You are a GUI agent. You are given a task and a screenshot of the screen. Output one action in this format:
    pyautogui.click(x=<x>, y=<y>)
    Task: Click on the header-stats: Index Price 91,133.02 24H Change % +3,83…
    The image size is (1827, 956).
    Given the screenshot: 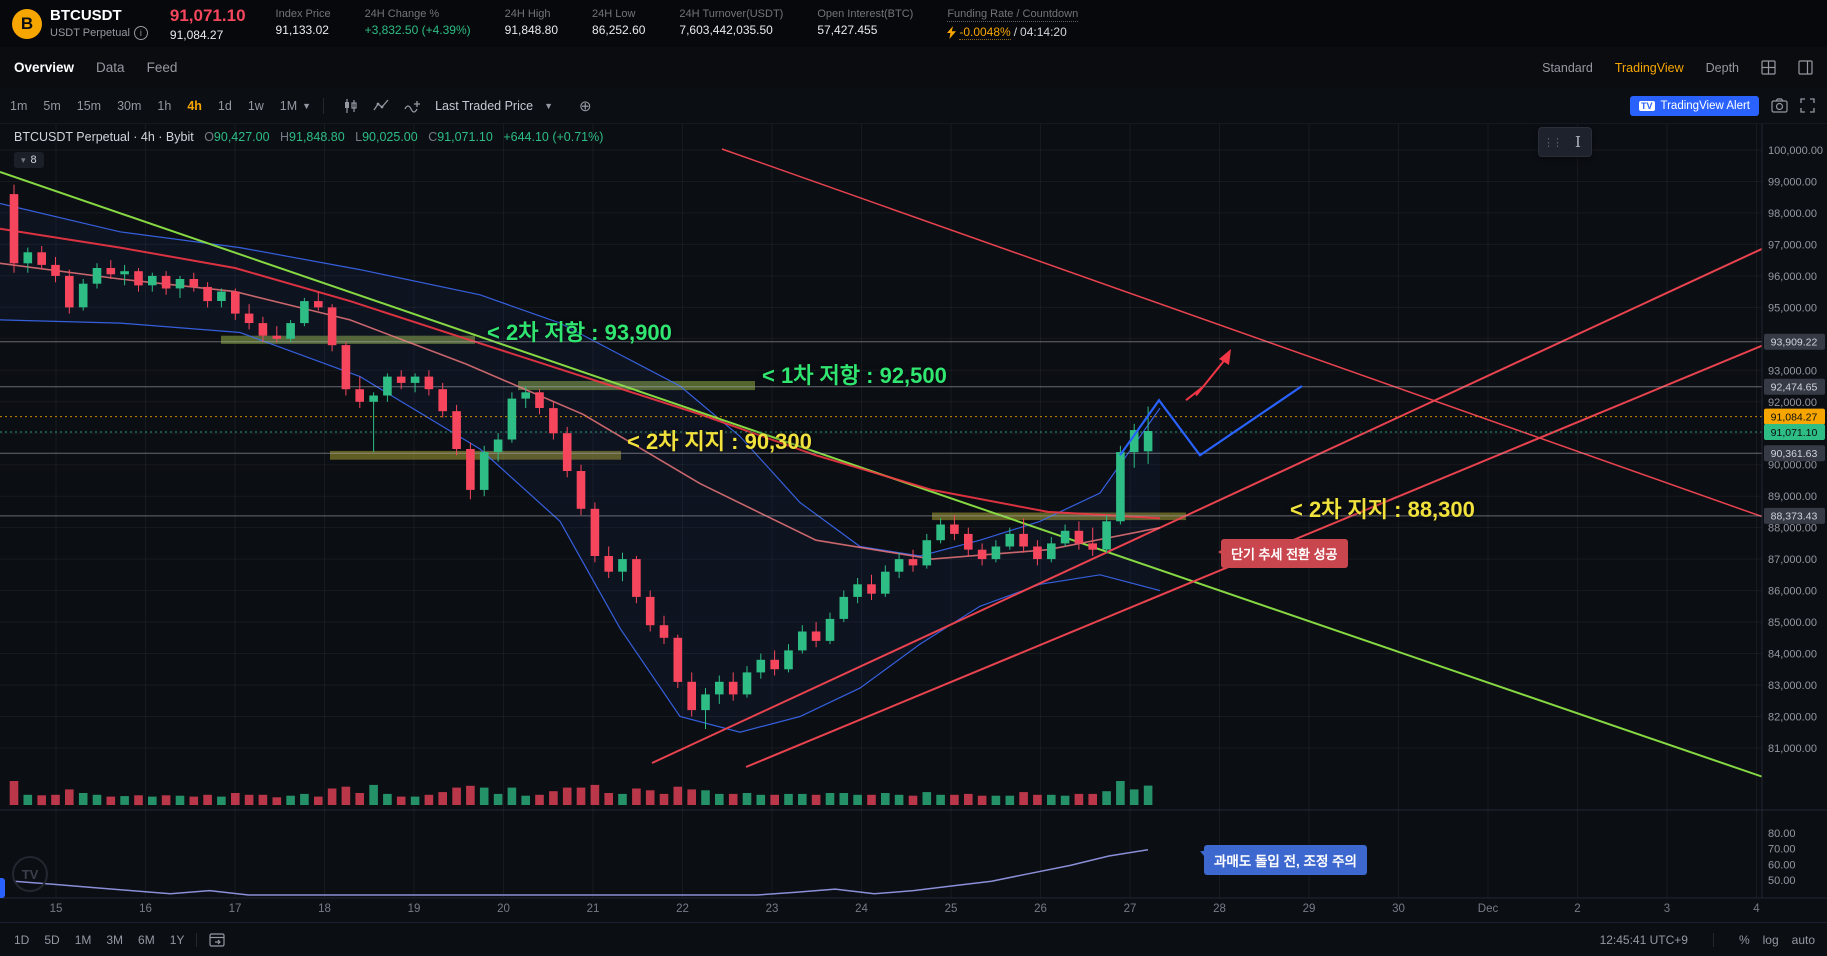 What is the action you would take?
    pyautogui.click(x=677, y=24)
    